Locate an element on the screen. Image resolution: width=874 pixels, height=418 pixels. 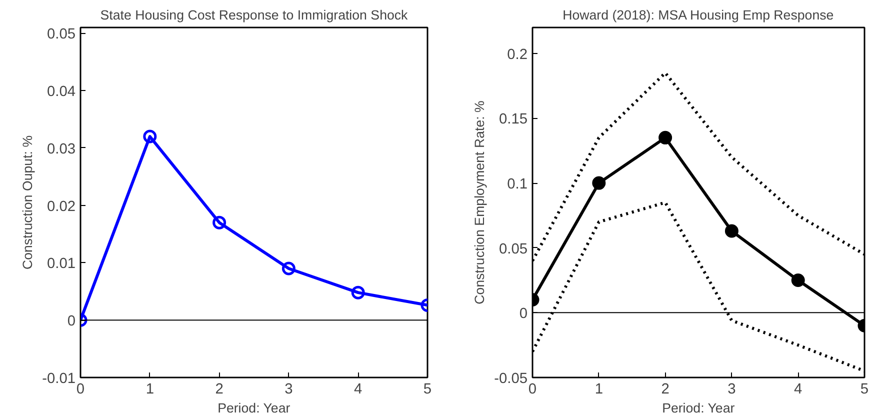
y-tick-label: 0.03 is located at coordinates (61, 149).